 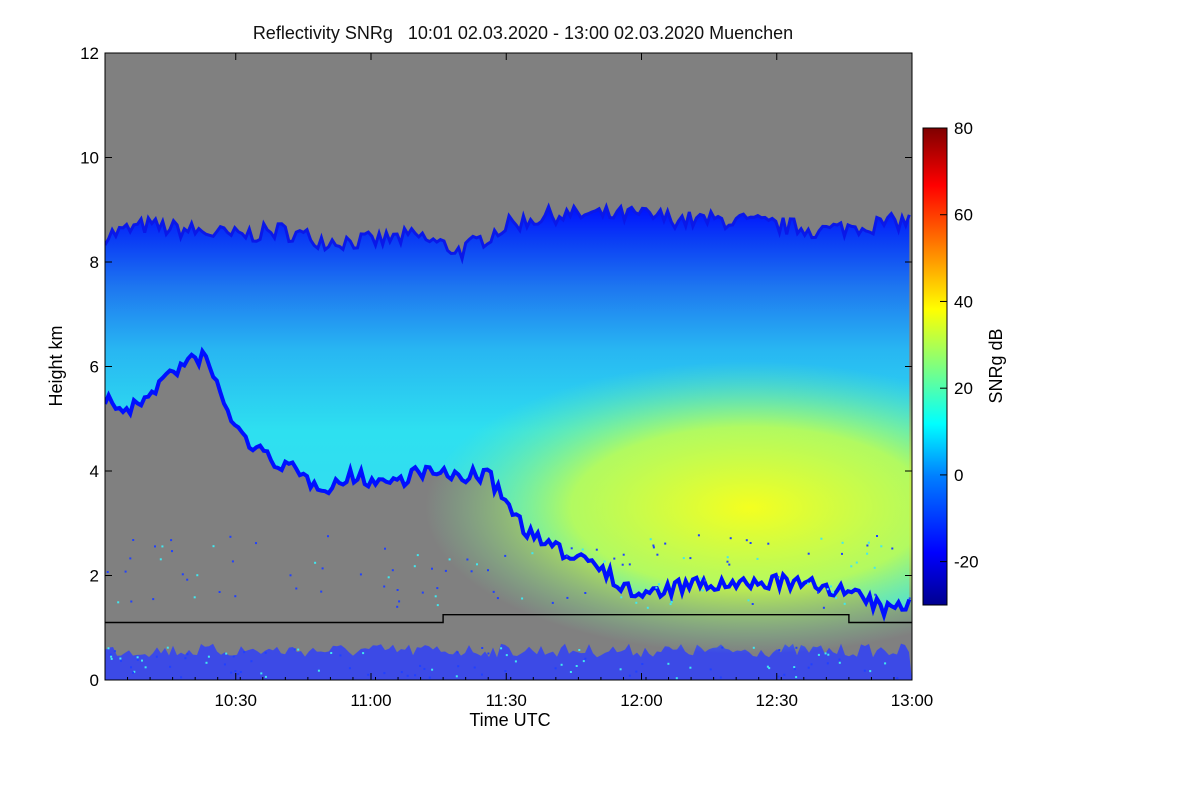 I want to click on colorbar-tick-label: 60, so click(x=963, y=215).